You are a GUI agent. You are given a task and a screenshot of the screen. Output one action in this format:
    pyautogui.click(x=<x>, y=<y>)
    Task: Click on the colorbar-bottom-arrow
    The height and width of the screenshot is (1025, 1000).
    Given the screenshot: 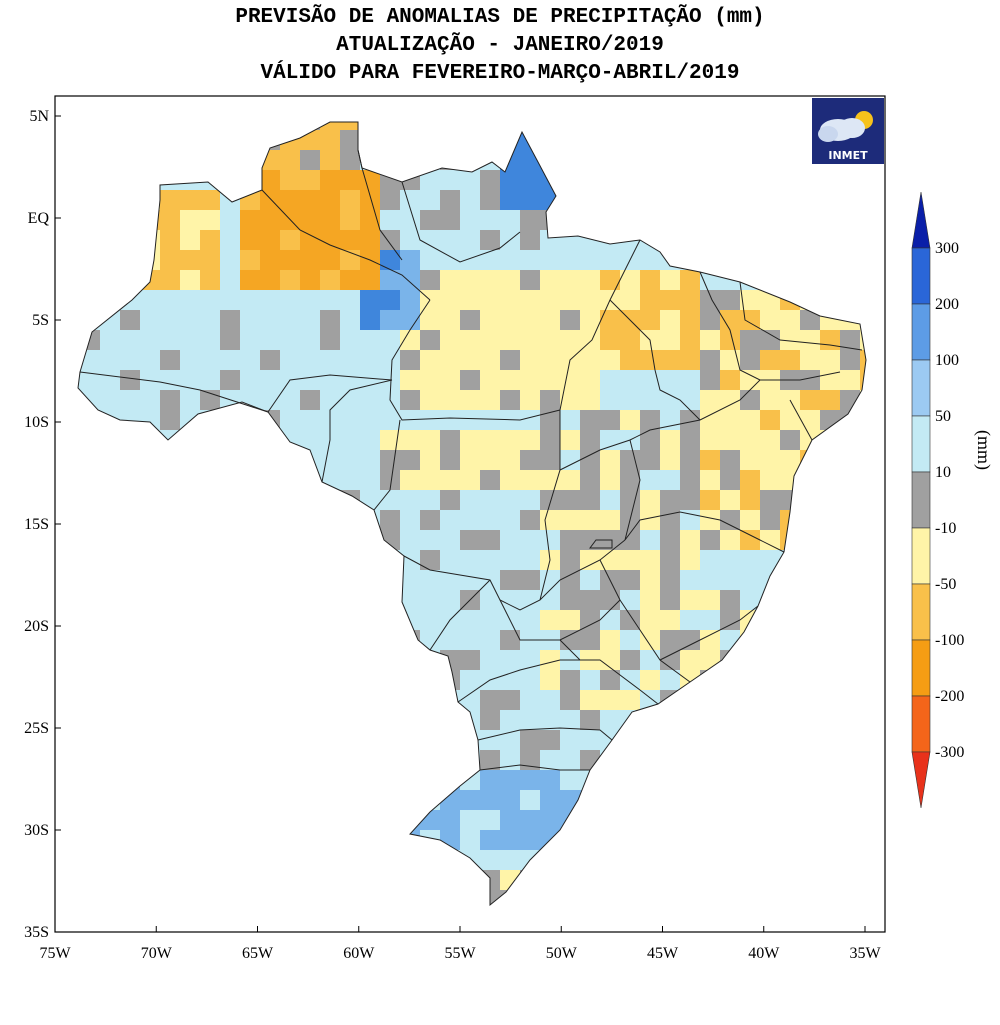 What is the action you would take?
    pyautogui.click(x=921, y=780)
    